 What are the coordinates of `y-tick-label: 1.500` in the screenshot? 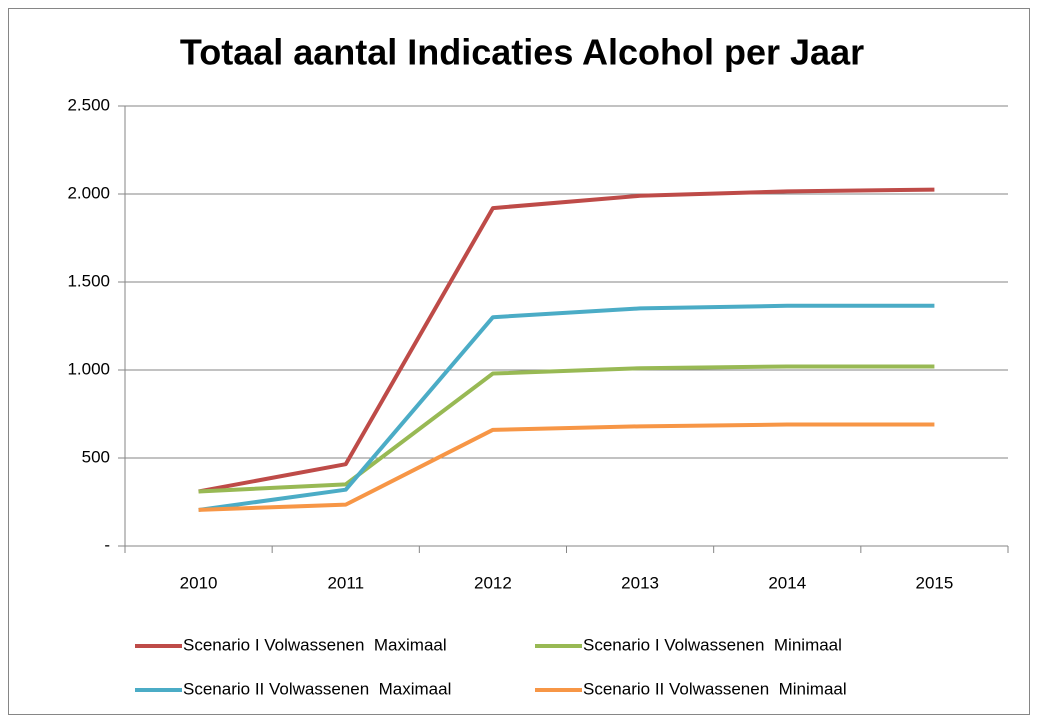 It's located at (88, 280).